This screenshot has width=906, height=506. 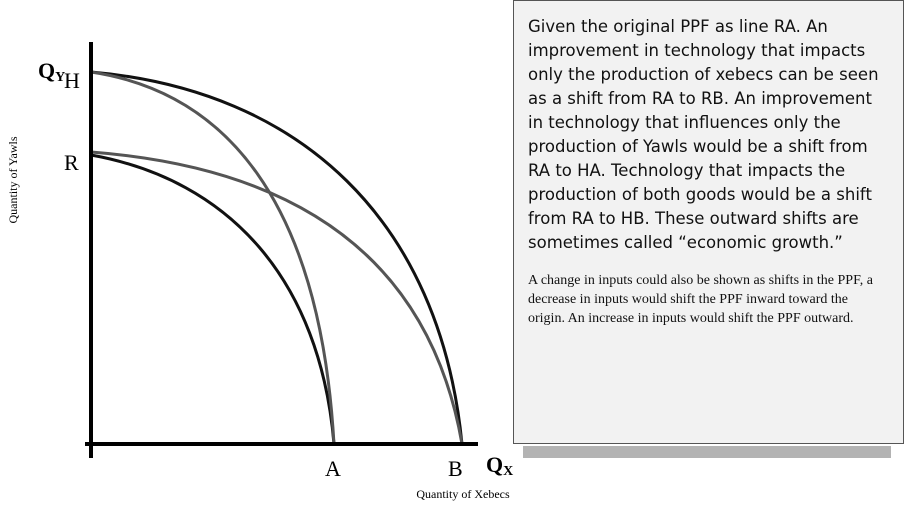 What do you see at coordinates (71, 162) in the screenshot?
I see `point-label-r: R` at bounding box center [71, 162].